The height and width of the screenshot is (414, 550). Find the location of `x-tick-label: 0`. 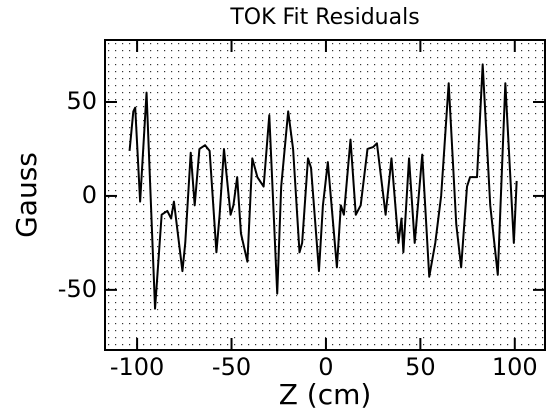

x-tick-label: 0 is located at coordinates (325, 367).